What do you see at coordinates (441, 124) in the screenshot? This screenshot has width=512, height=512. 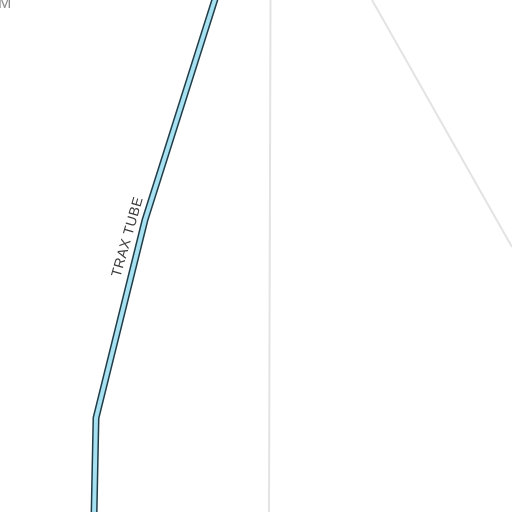 I see `road-diagonal` at bounding box center [441, 124].